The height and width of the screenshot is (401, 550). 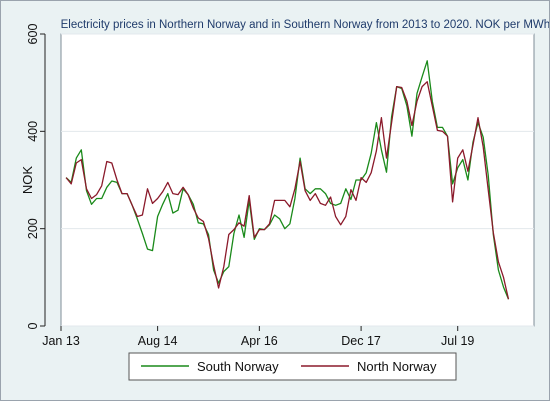 I want to click on x-tick-label: Apr 16, so click(x=259, y=341).